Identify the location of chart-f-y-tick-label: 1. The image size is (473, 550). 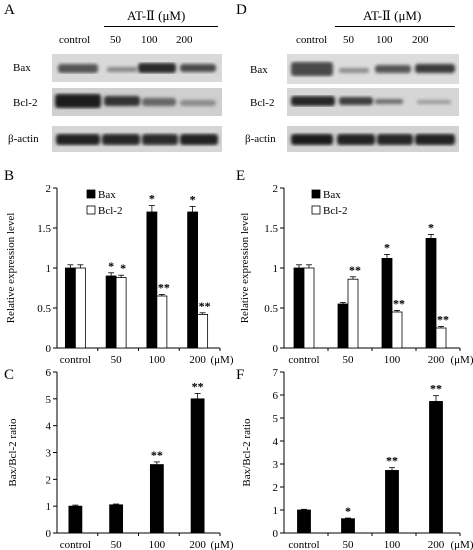
(276, 511).